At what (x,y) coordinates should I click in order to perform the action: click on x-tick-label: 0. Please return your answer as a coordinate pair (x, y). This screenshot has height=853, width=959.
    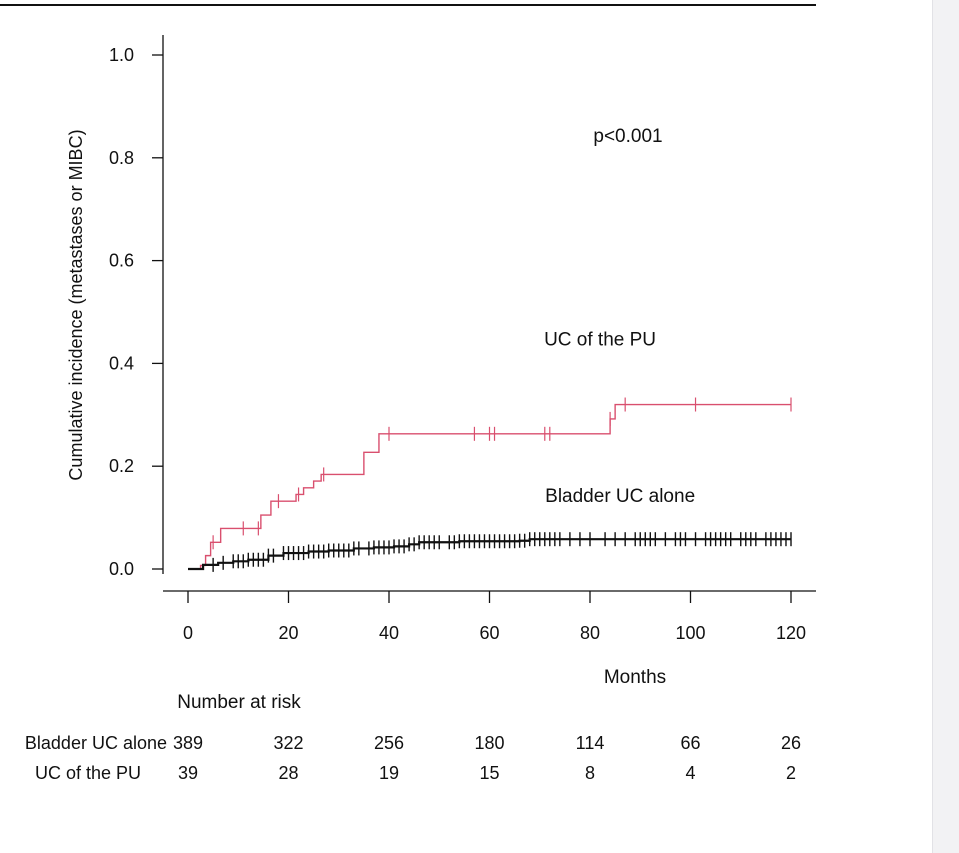
    Looking at the image, I should click on (188, 633).